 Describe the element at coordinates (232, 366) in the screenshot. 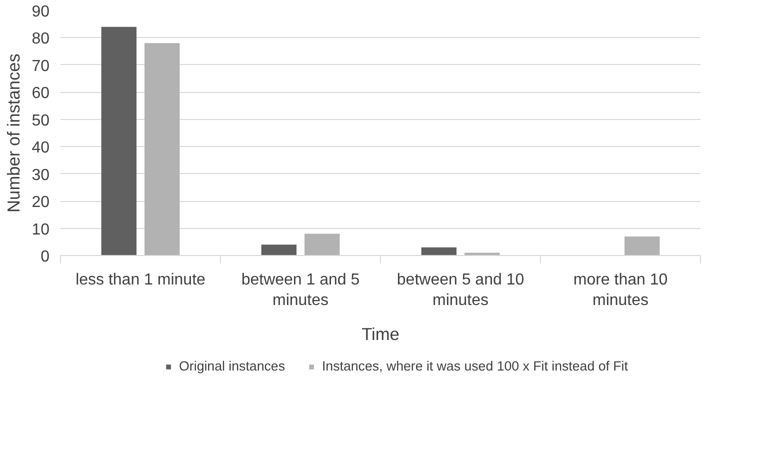

I see `legend-label: Original instances` at that location.